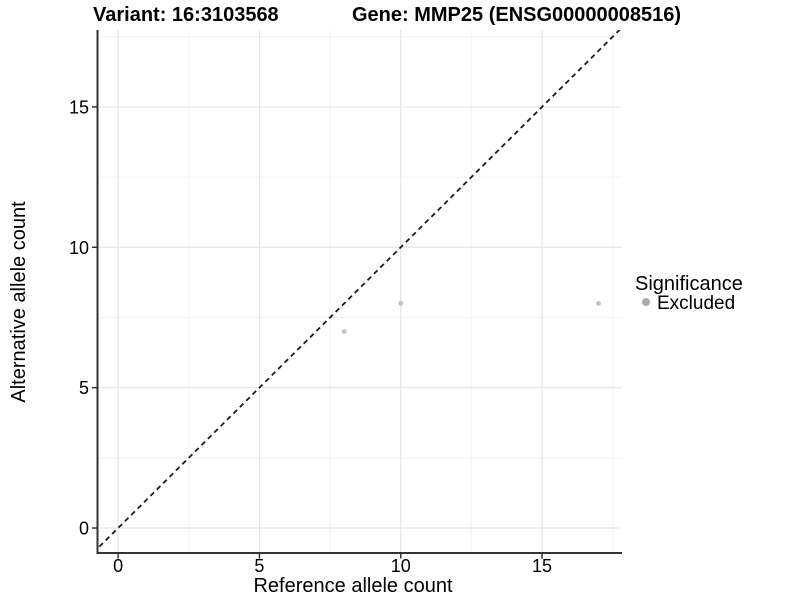 This screenshot has width=800, height=600. Describe the element at coordinates (332, 566) in the screenshot. I see `x-axis-tick-labels: 0 5 10 15` at that location.